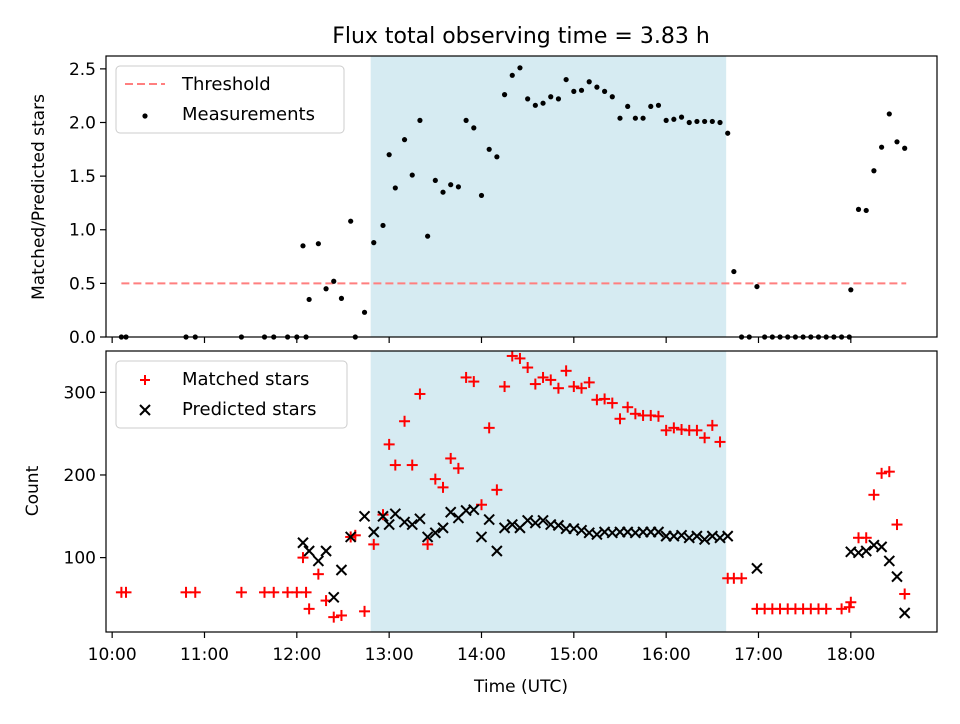 The height and width of the screenshot is (724, 960). I want to click on top-x-axis, so click(481, 340).